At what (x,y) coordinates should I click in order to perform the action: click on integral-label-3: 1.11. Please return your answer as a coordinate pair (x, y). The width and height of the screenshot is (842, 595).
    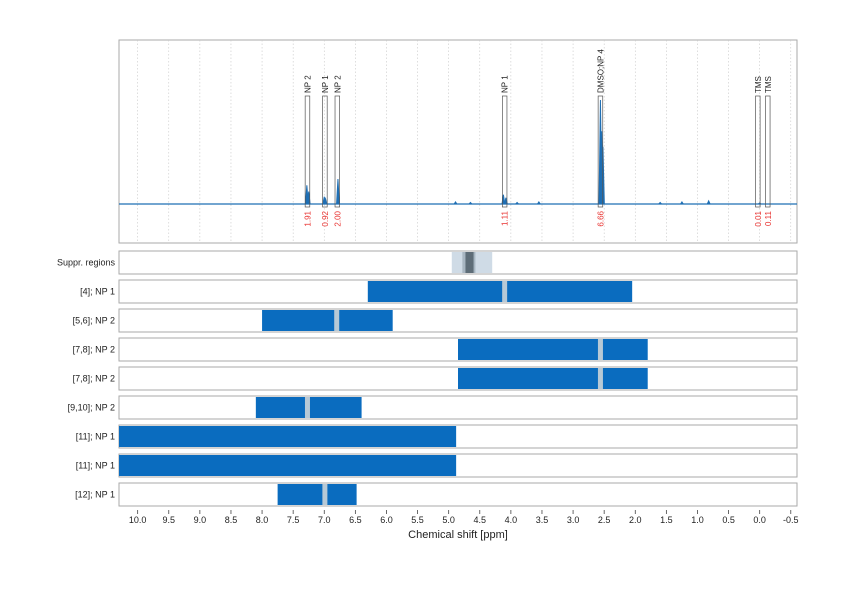
    Looking at the image, I should click on (505, 218).